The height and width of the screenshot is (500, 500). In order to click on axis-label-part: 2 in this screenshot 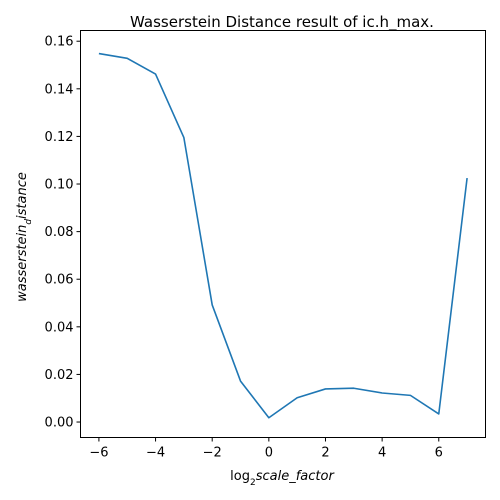, I will do `click(253, 483)`.